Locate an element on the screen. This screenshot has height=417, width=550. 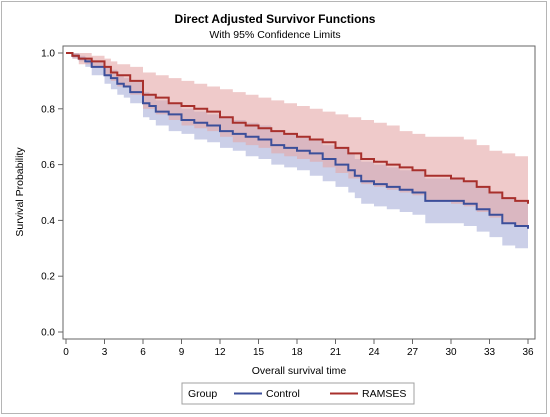
legend-box is located at coordinates (298, 393).